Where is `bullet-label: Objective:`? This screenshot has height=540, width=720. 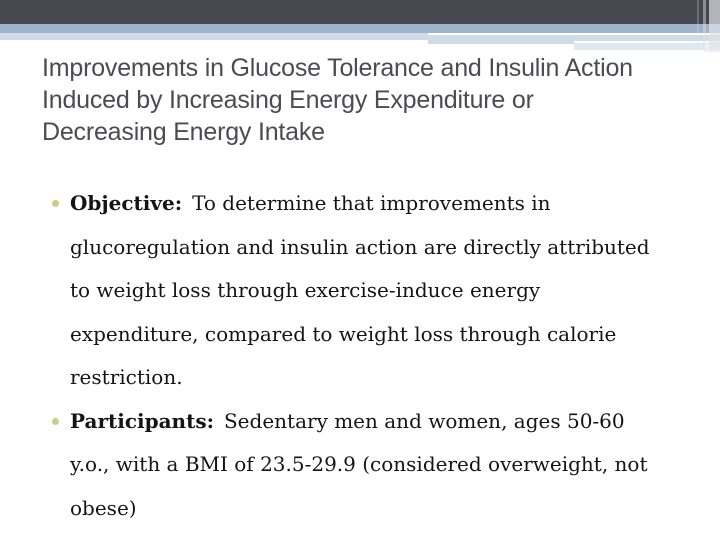
bullet-label: Objective: is located at coordinates (126, 203).